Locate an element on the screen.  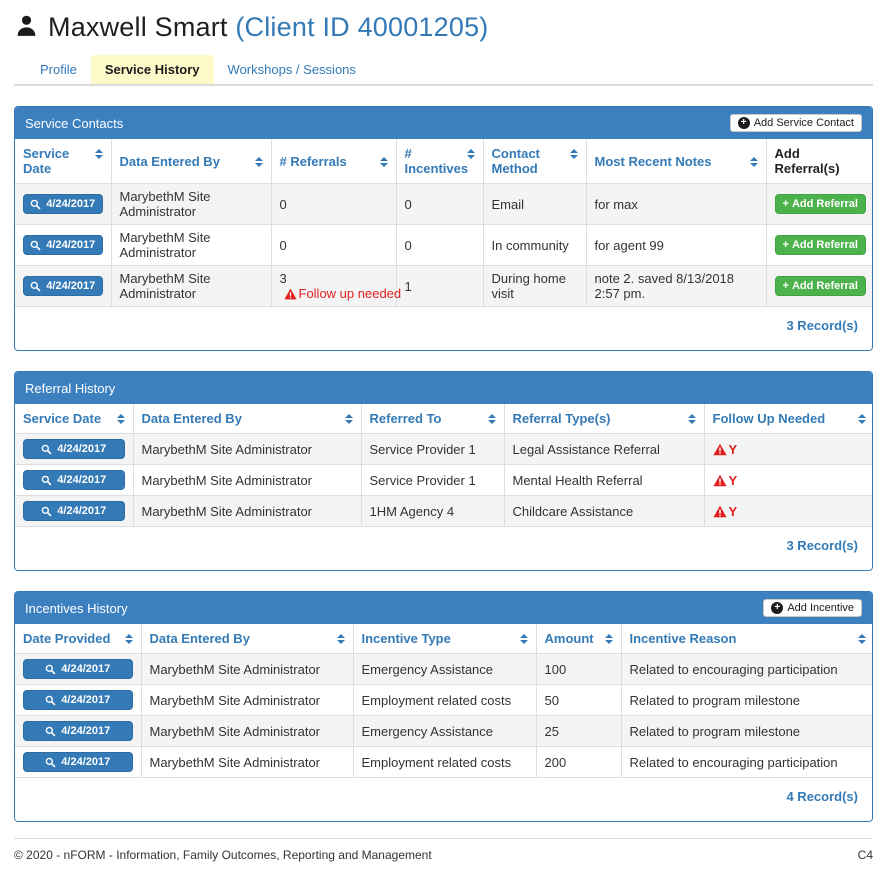
tab-service-history: Service History is located at coordinates (152, 69).